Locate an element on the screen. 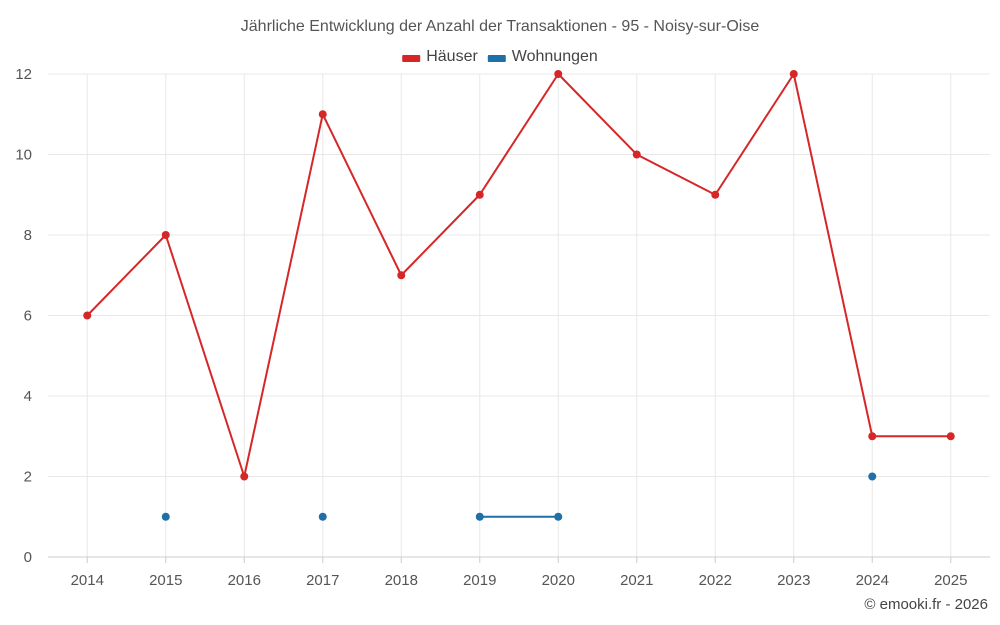 This screenshot has width=1000, height=625. legend-item: Wohnungen is located at coordinates (542, 56).